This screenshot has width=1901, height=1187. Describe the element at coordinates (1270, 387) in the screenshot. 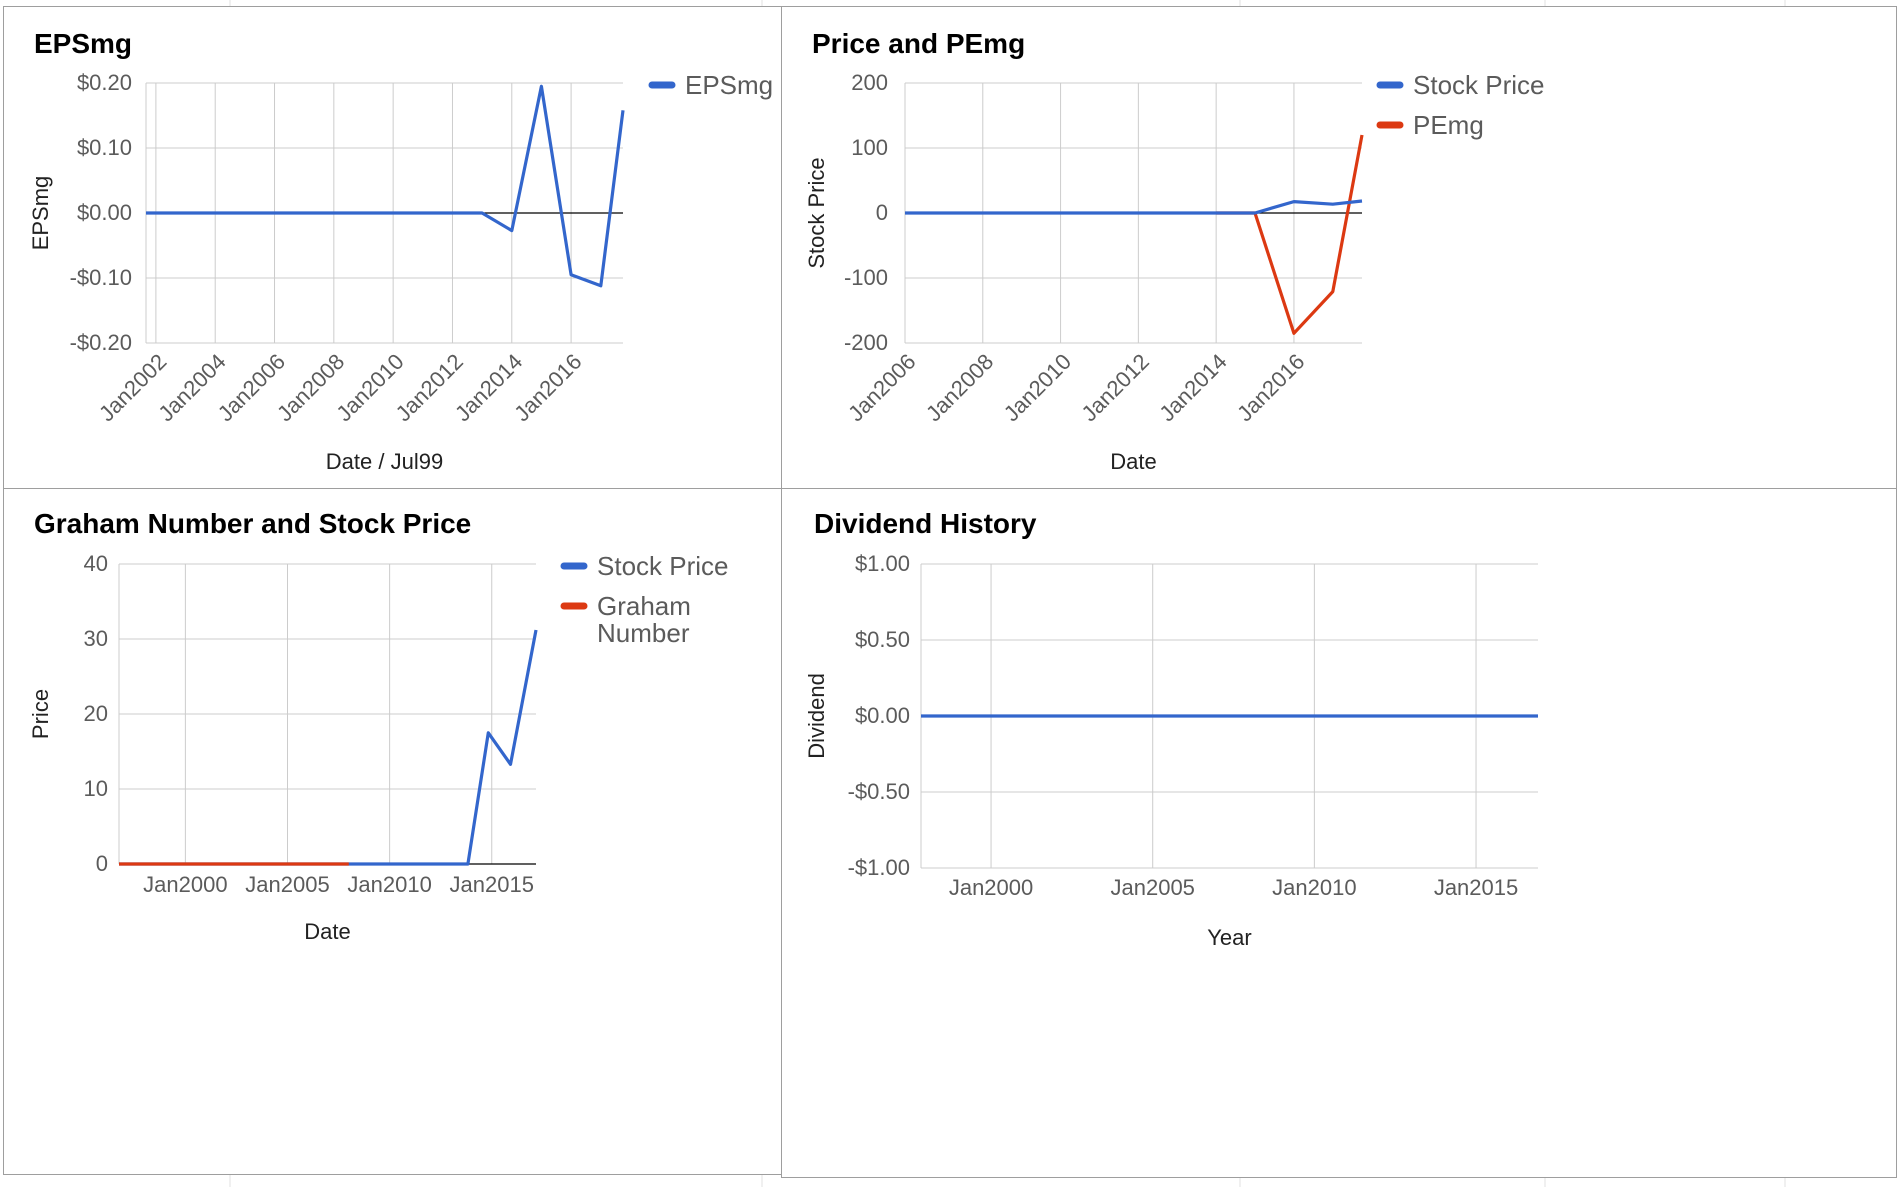

I see `x-tick-label: Jan2016` at that location.